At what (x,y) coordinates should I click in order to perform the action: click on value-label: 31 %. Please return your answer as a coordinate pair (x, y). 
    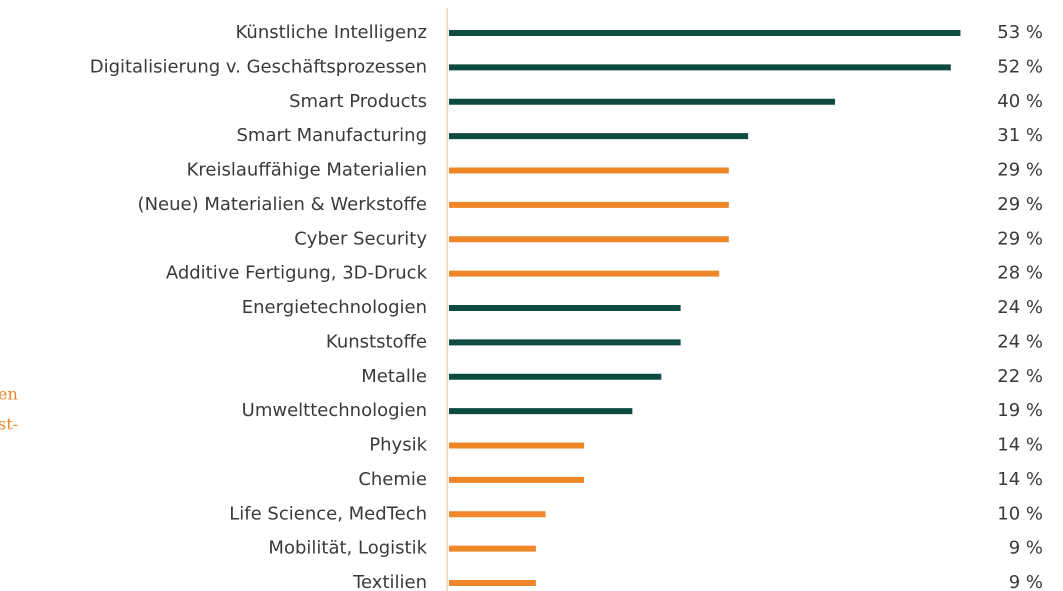
    Looking at the image, I should click on (1020, 135).